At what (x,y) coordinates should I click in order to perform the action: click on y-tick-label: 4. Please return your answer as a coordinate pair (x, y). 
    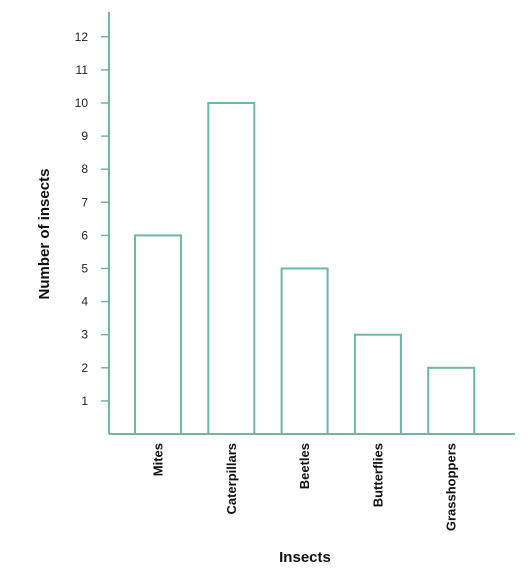
    Looking at the image, I should click on (84, 302).